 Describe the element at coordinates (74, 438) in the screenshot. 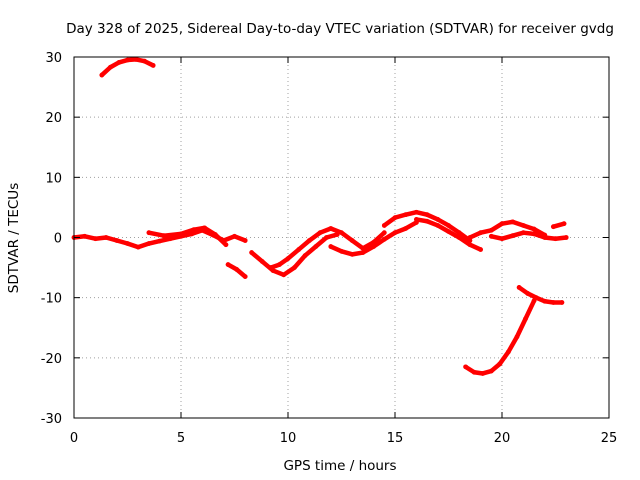

I see `x-tick-label: 0` at that location.